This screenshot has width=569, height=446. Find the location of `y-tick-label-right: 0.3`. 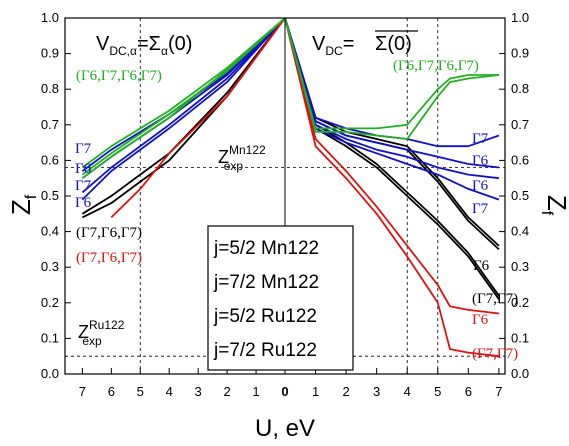

y-tick-label-right: 0.3 is located at coordinates (520, 266).